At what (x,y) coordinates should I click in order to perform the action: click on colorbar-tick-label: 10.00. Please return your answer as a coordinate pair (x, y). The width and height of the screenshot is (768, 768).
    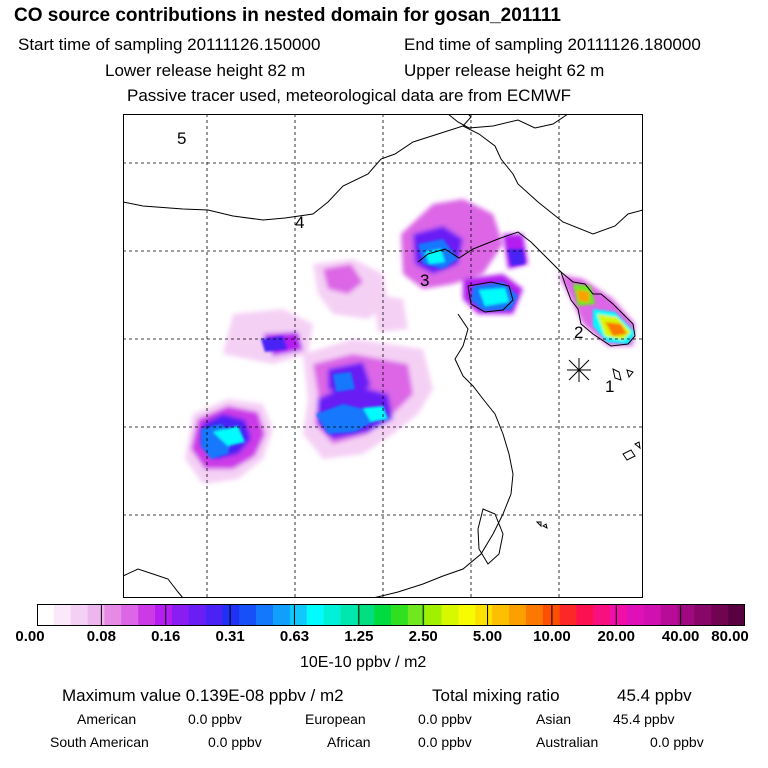
    Looking at the image, I should click on (552, 636).